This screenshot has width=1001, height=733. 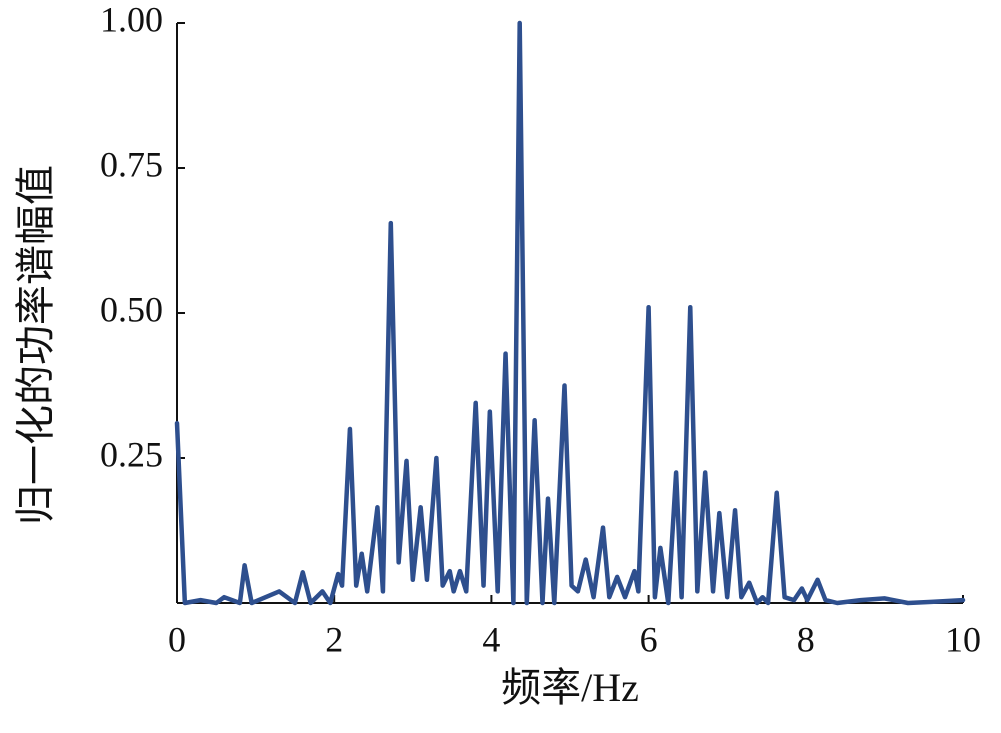 What do you see at coordinates (131, 454) in the screenshot?
I see `y-tick-label: 0.25` at bounding box center [131, 454].